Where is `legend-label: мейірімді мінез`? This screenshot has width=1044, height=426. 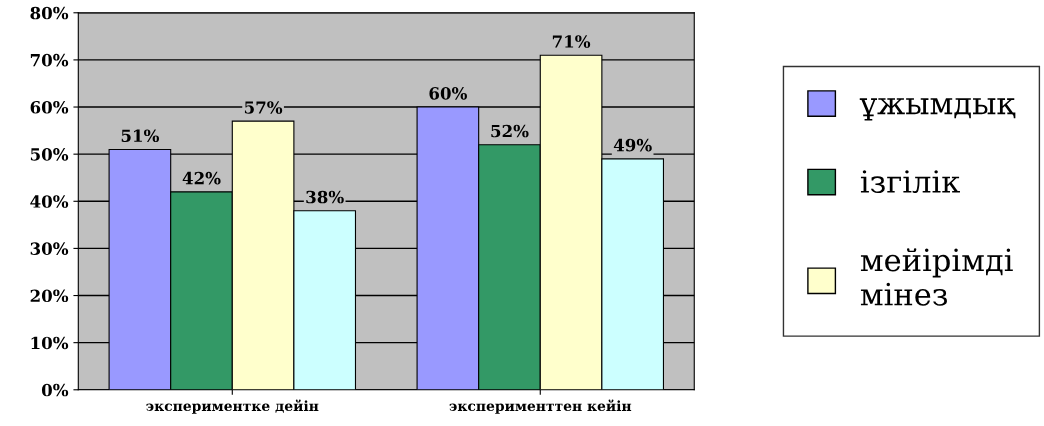 legend-label: мейірімді мінез is located at coordinates (936, 277).